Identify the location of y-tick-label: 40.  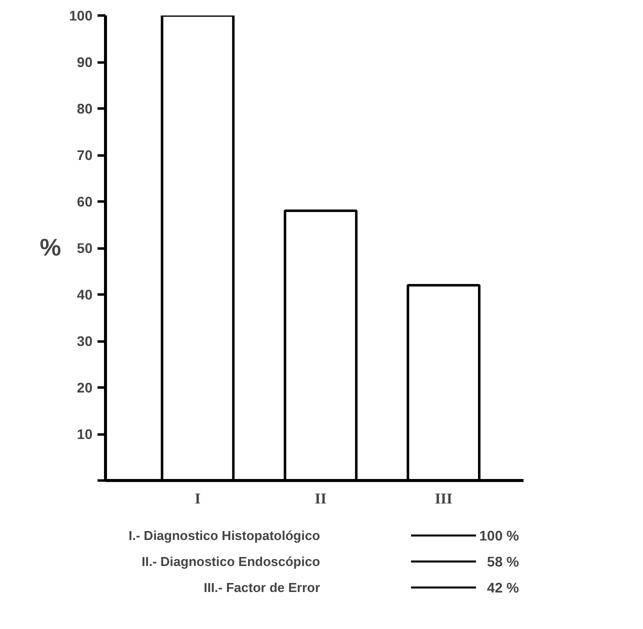
(84, 294).